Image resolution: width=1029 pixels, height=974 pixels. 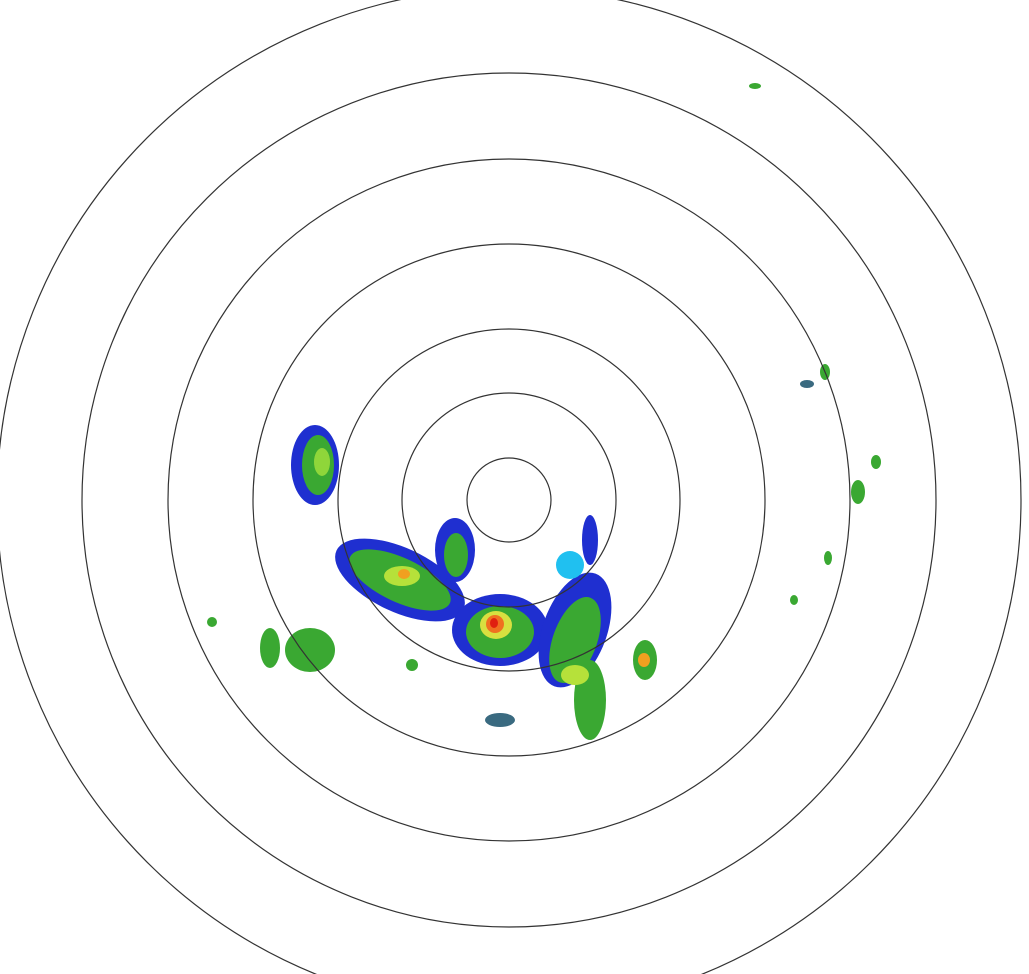 I want to click on range-ring, so click(x=509, y=500).